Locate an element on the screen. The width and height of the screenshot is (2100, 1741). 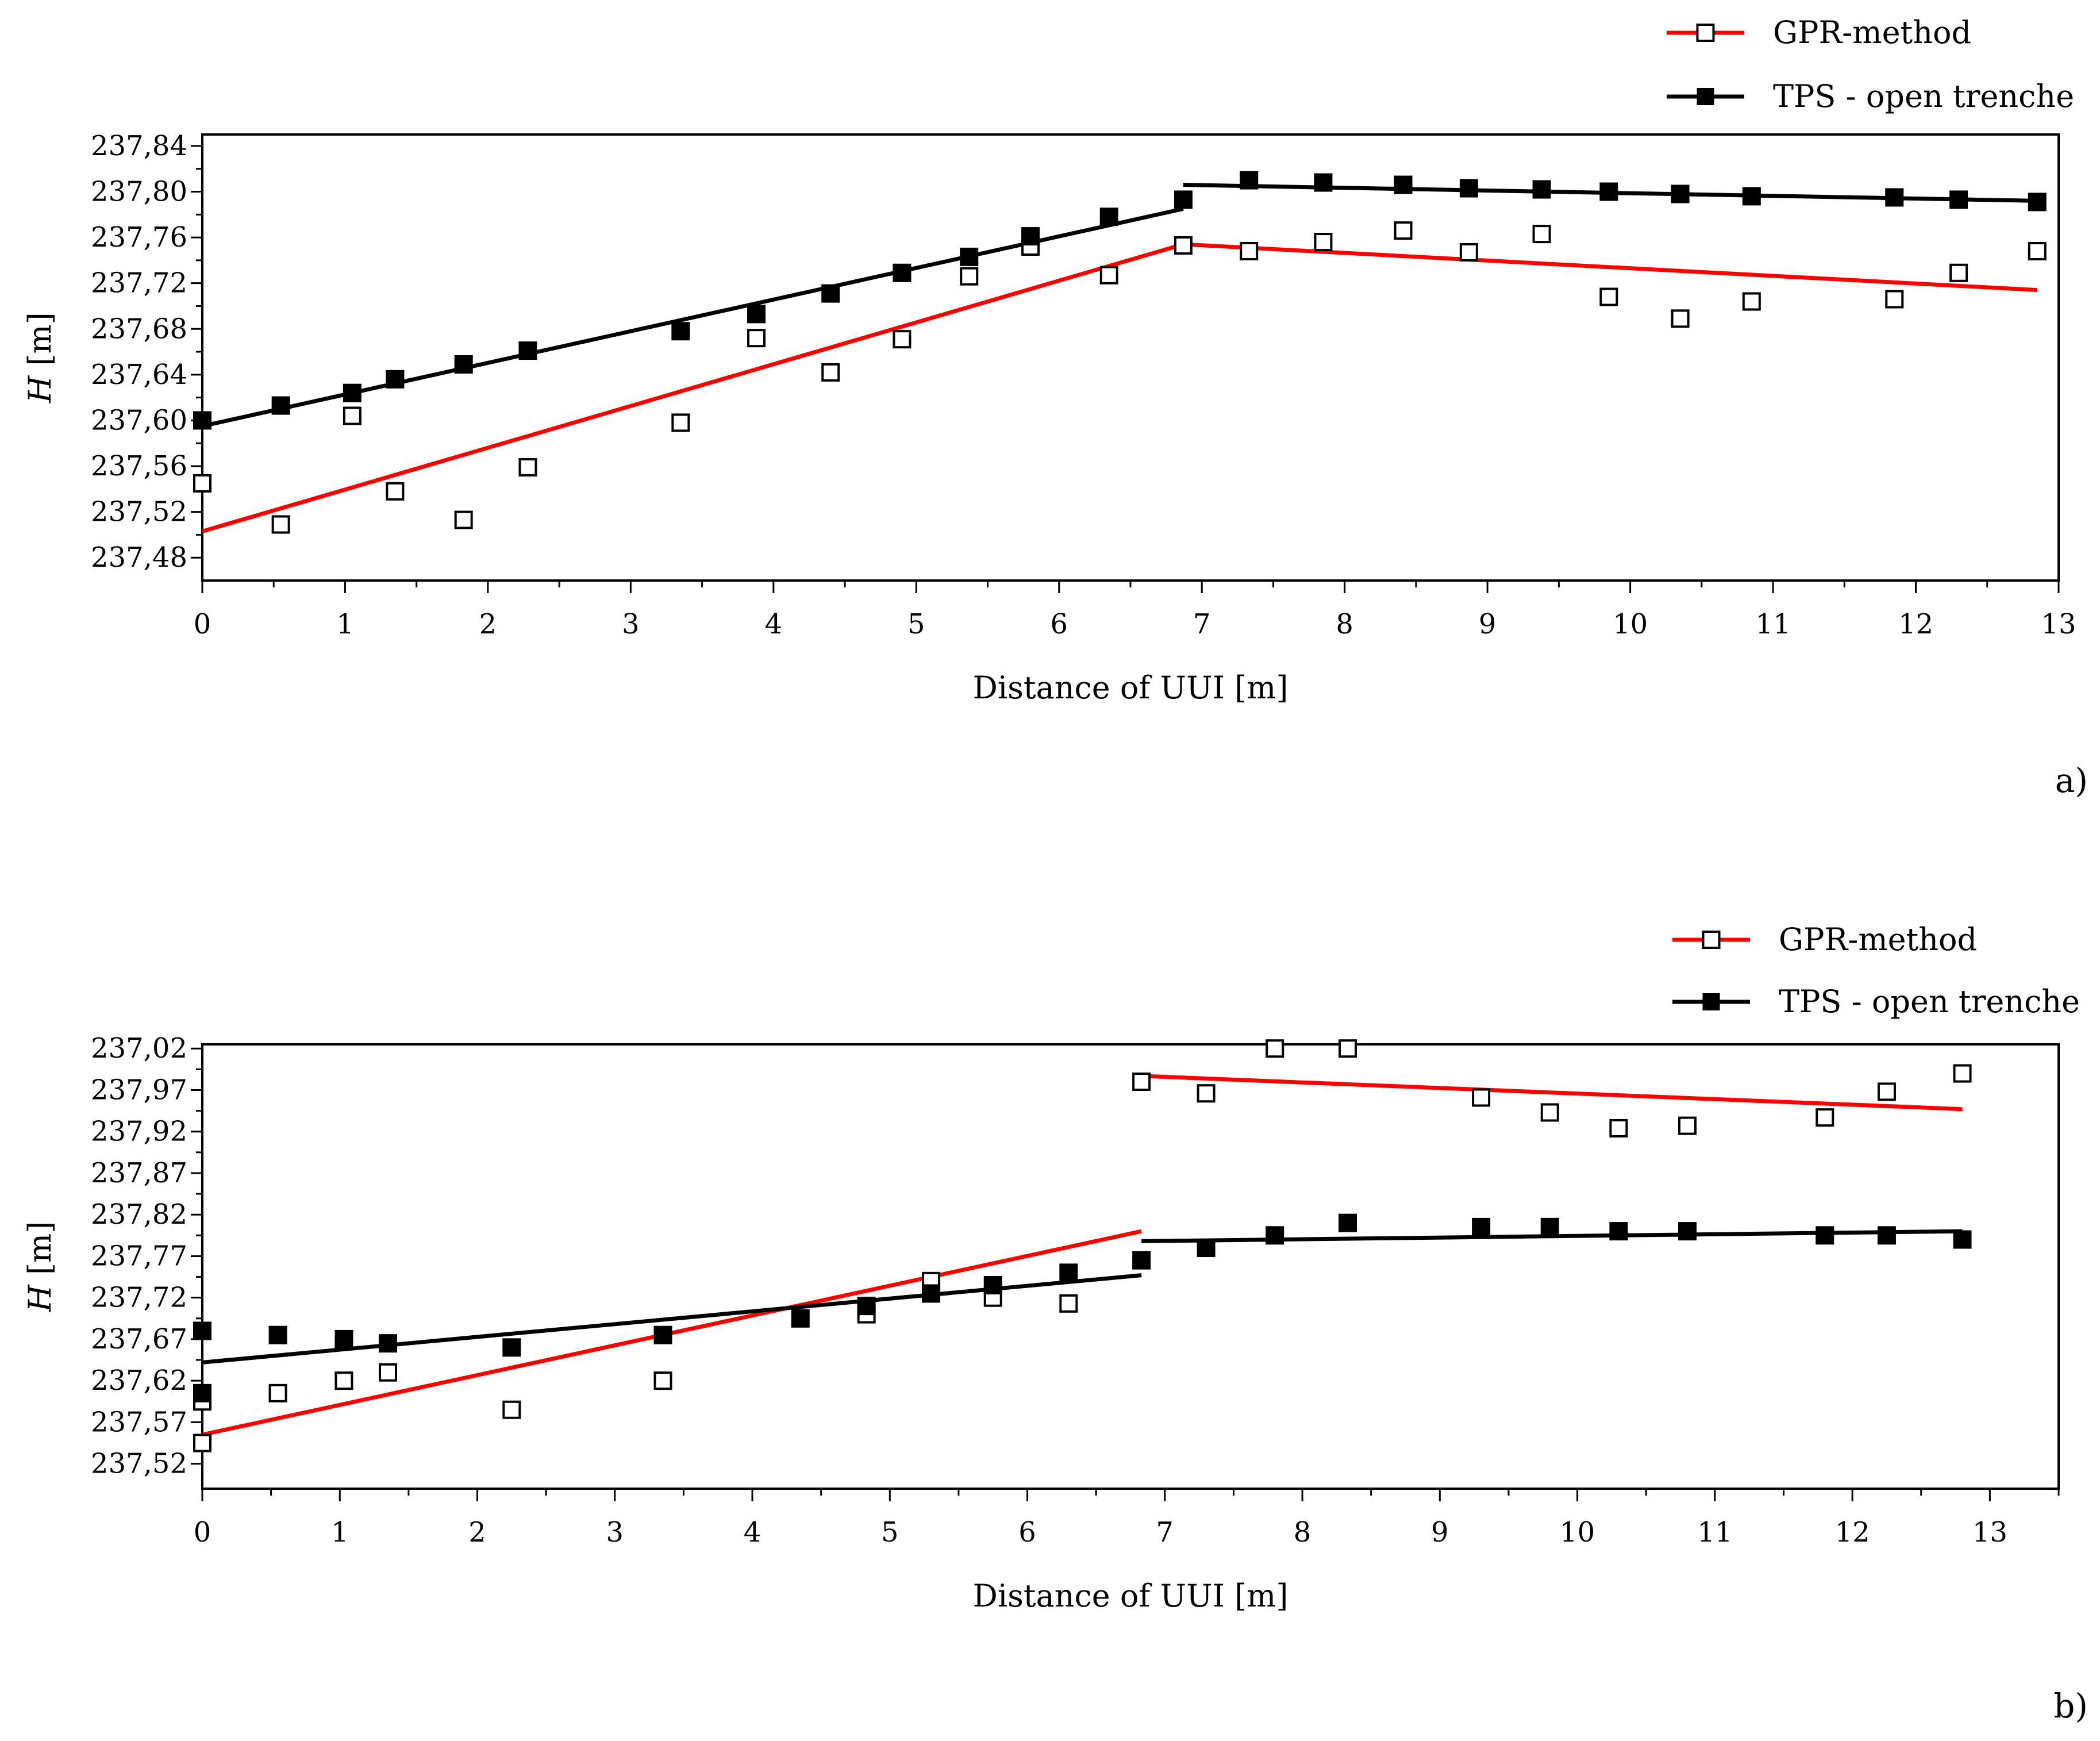
y-tick-label: 237,82 is located at coordinates (139, 1214).